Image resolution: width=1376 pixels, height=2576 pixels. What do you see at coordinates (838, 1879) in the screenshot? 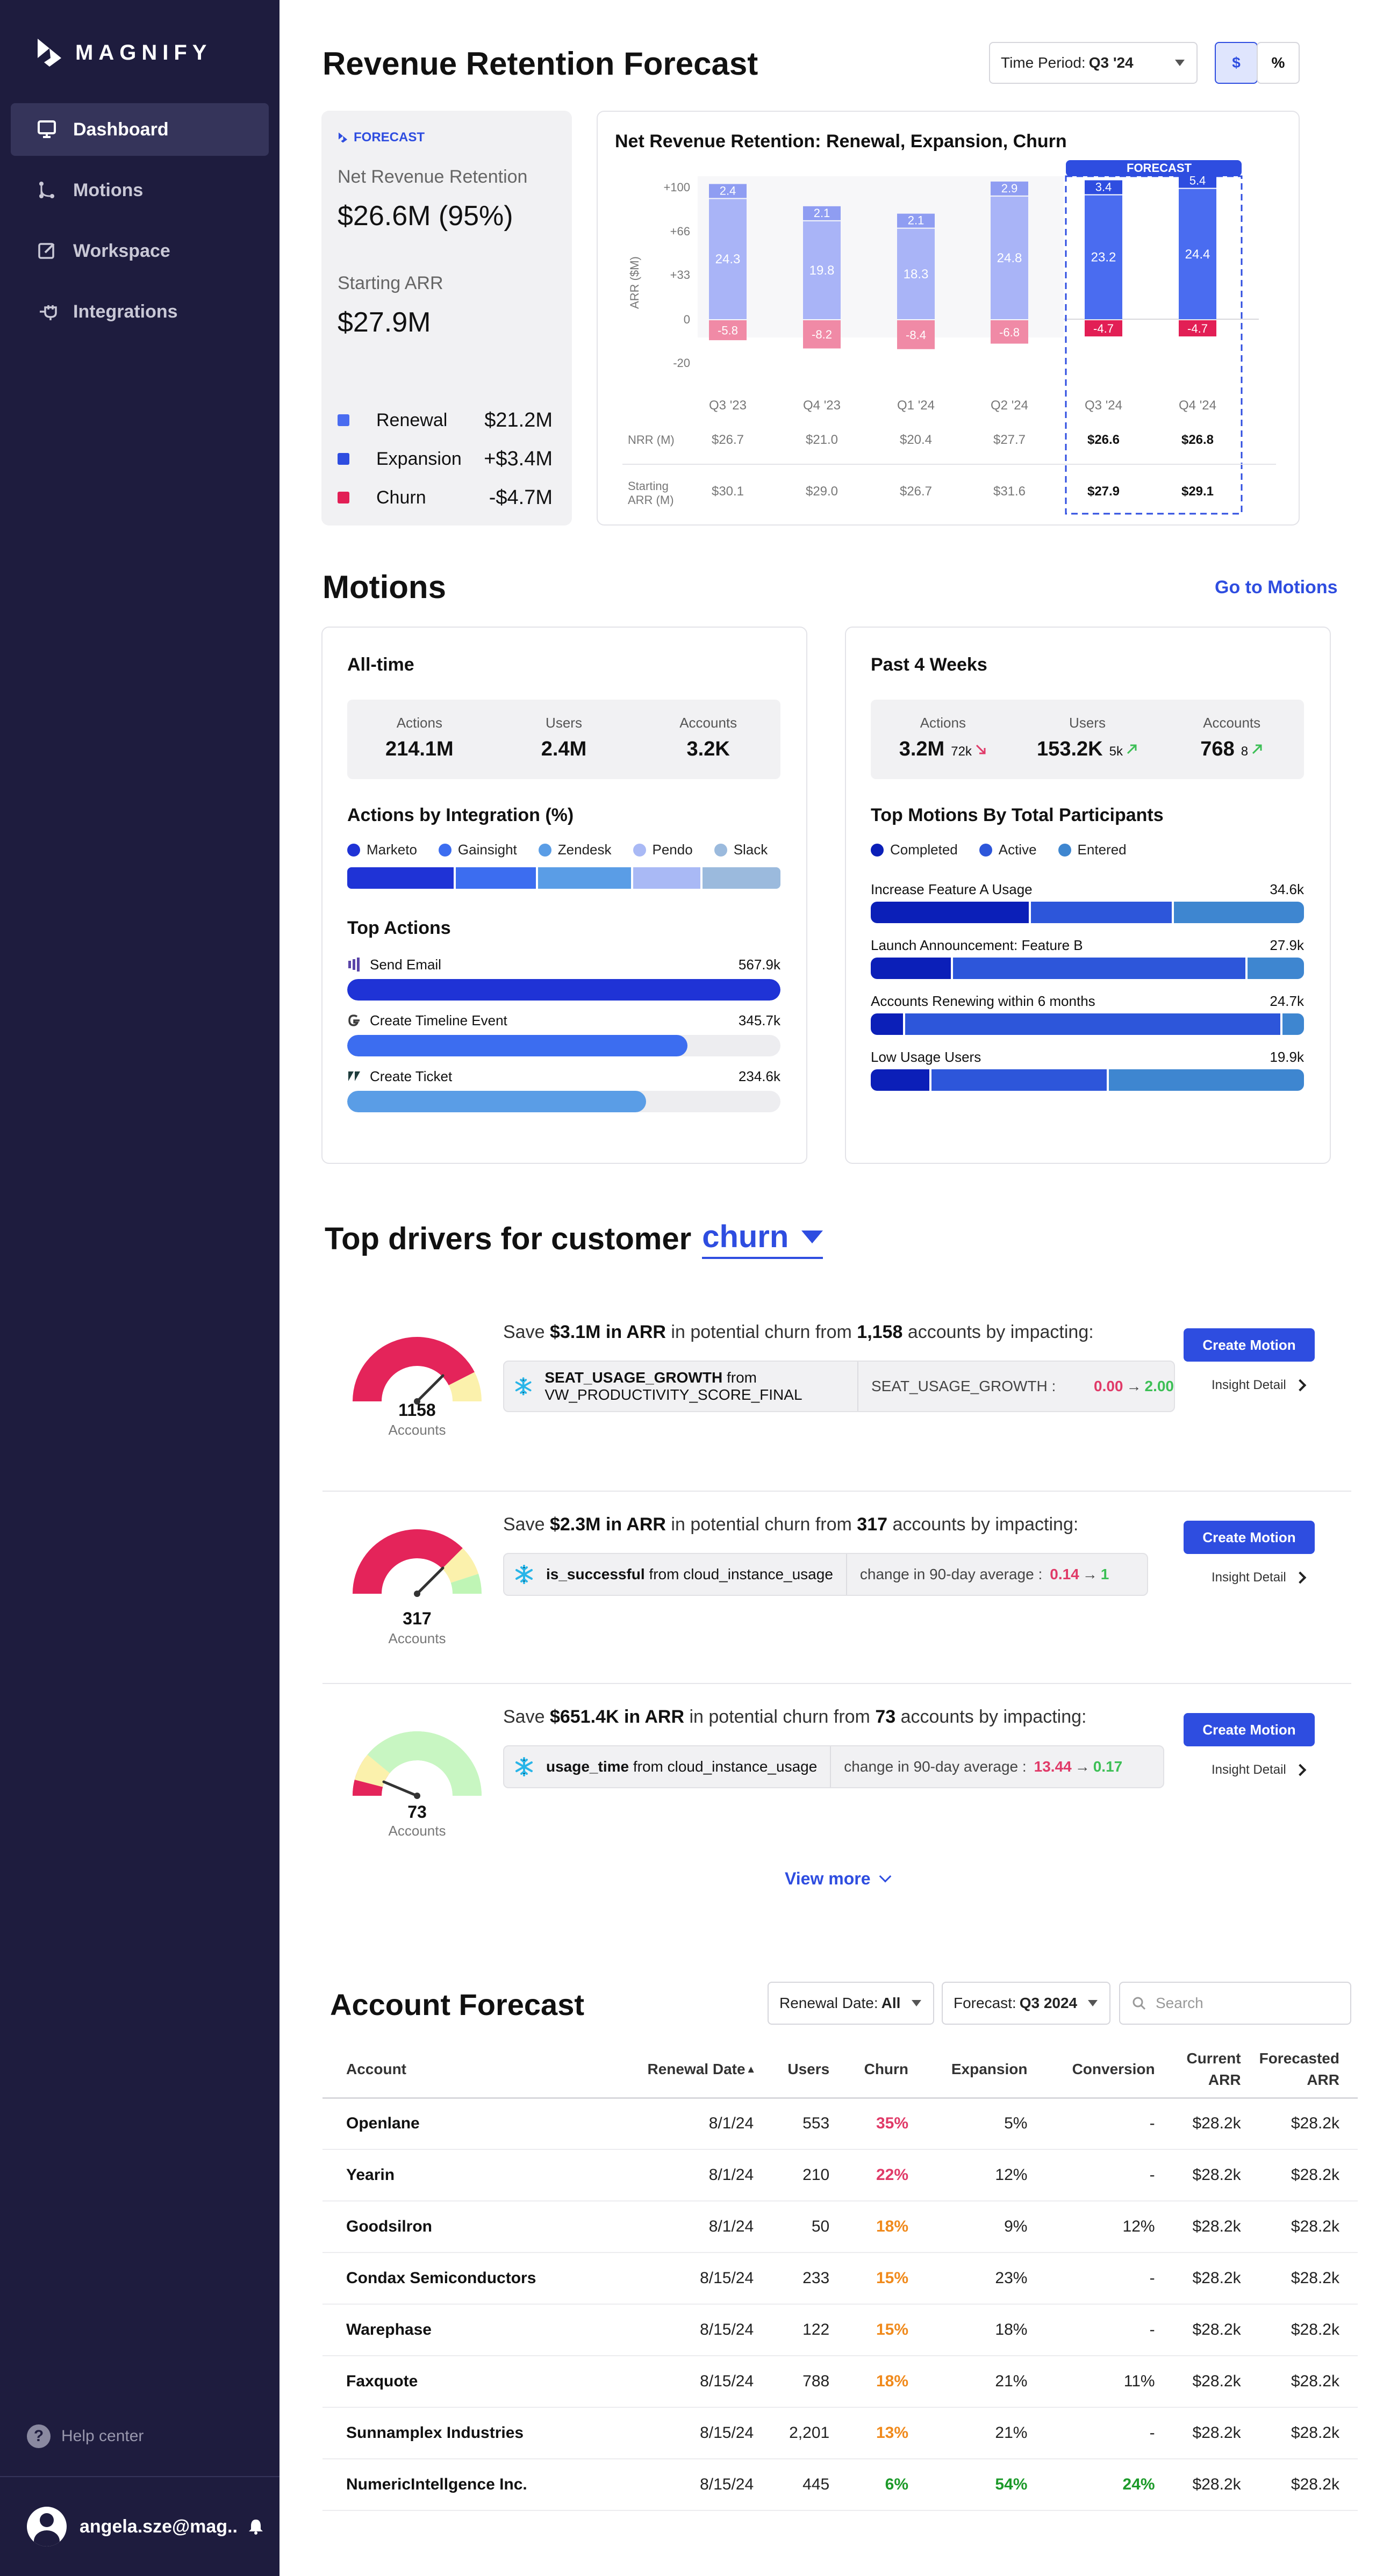
I see `view-more-button: View more` at bounding box center [838, 1879].